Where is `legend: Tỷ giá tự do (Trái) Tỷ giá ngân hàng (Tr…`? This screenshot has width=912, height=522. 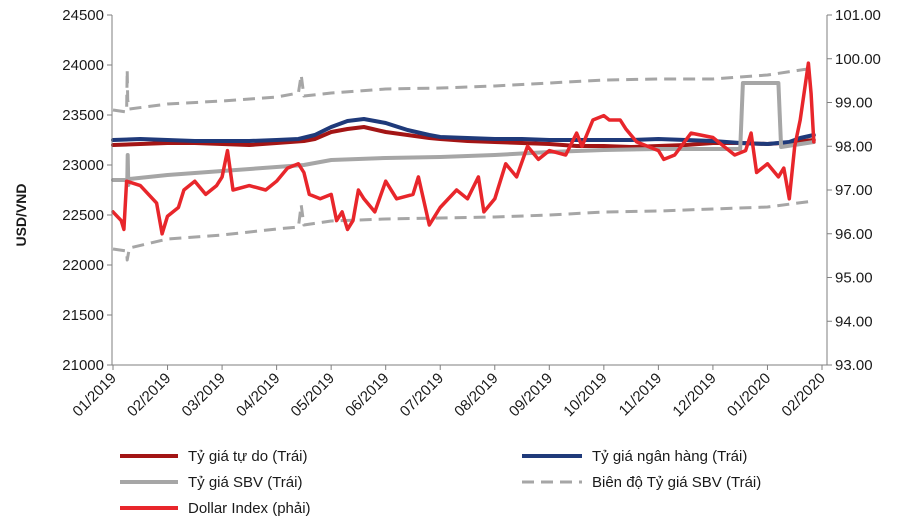 legend: Tỷ giá tự do (Trái) Tỷ giá ngân hàng (Tr… is located at coordinates (440, 482).